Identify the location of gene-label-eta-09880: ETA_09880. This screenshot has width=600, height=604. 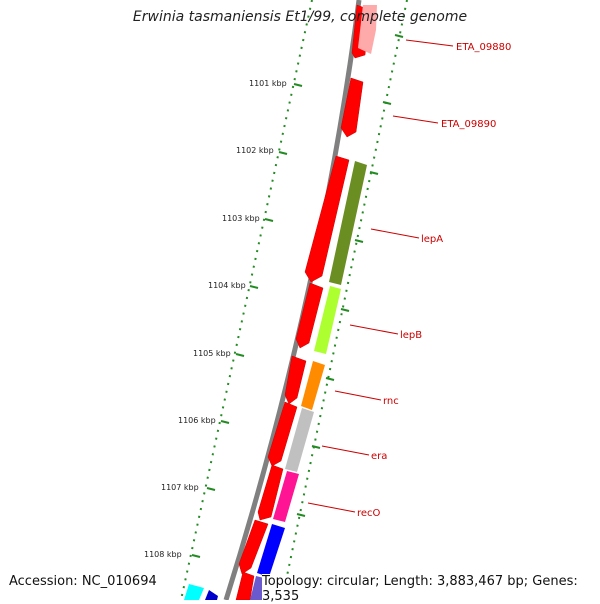
(483, 47).